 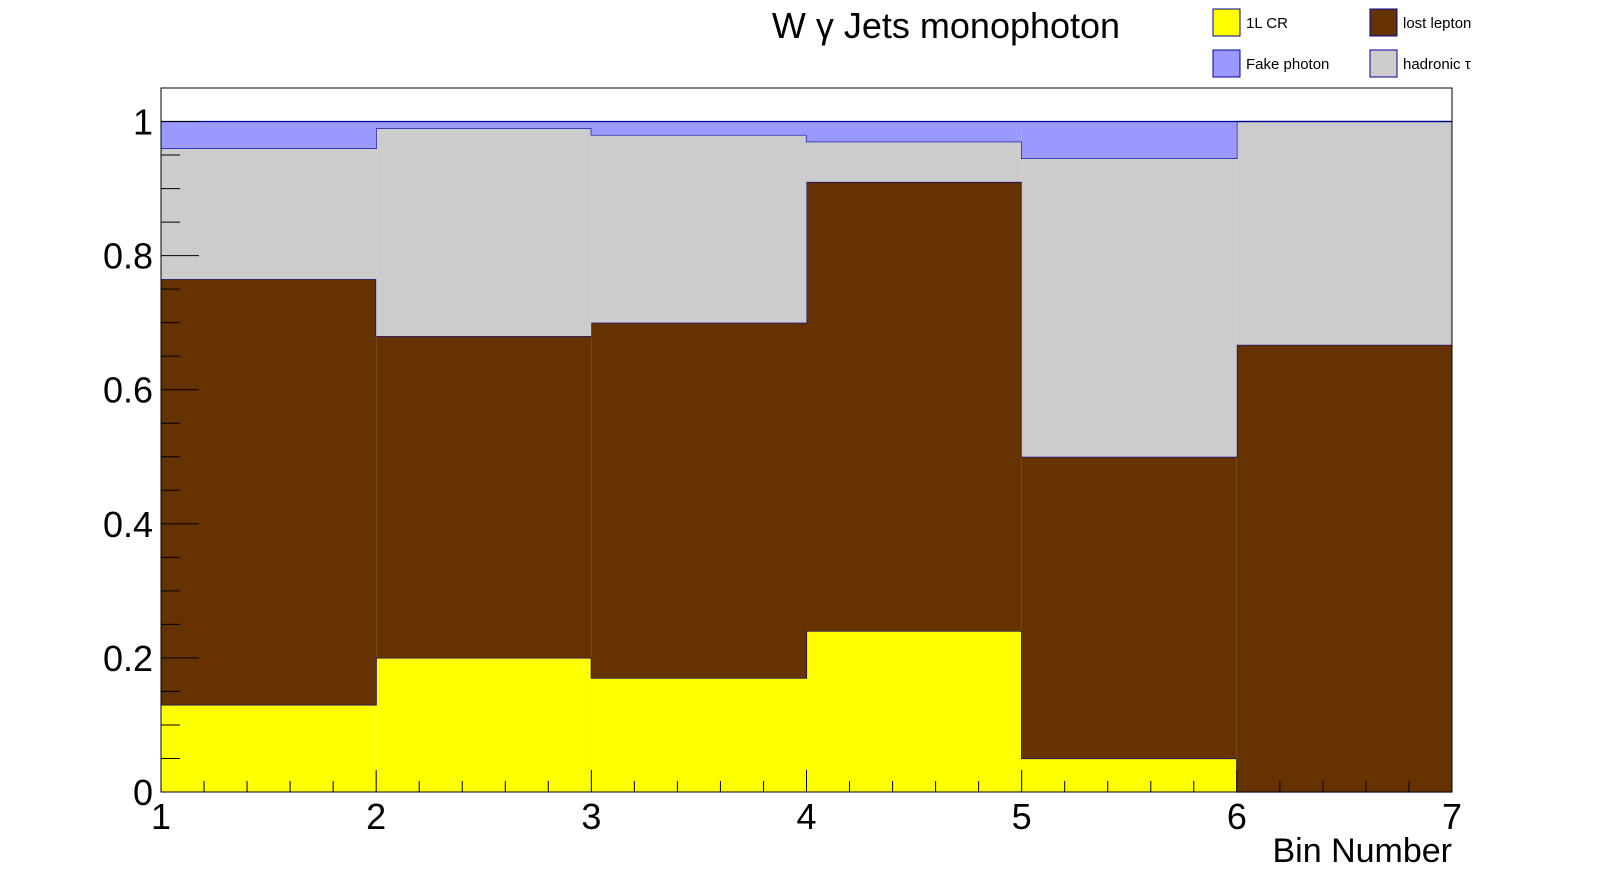 What do you see at coordinates (376, 816) in the screenshot?
I see `x-tick-label: 2` at bounding box center [376, 816].